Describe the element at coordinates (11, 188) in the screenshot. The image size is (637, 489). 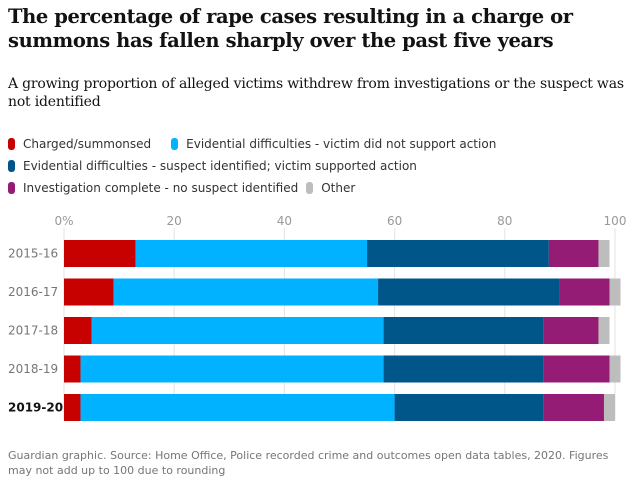
I see `legend-swatch-no-suspect` at that location.